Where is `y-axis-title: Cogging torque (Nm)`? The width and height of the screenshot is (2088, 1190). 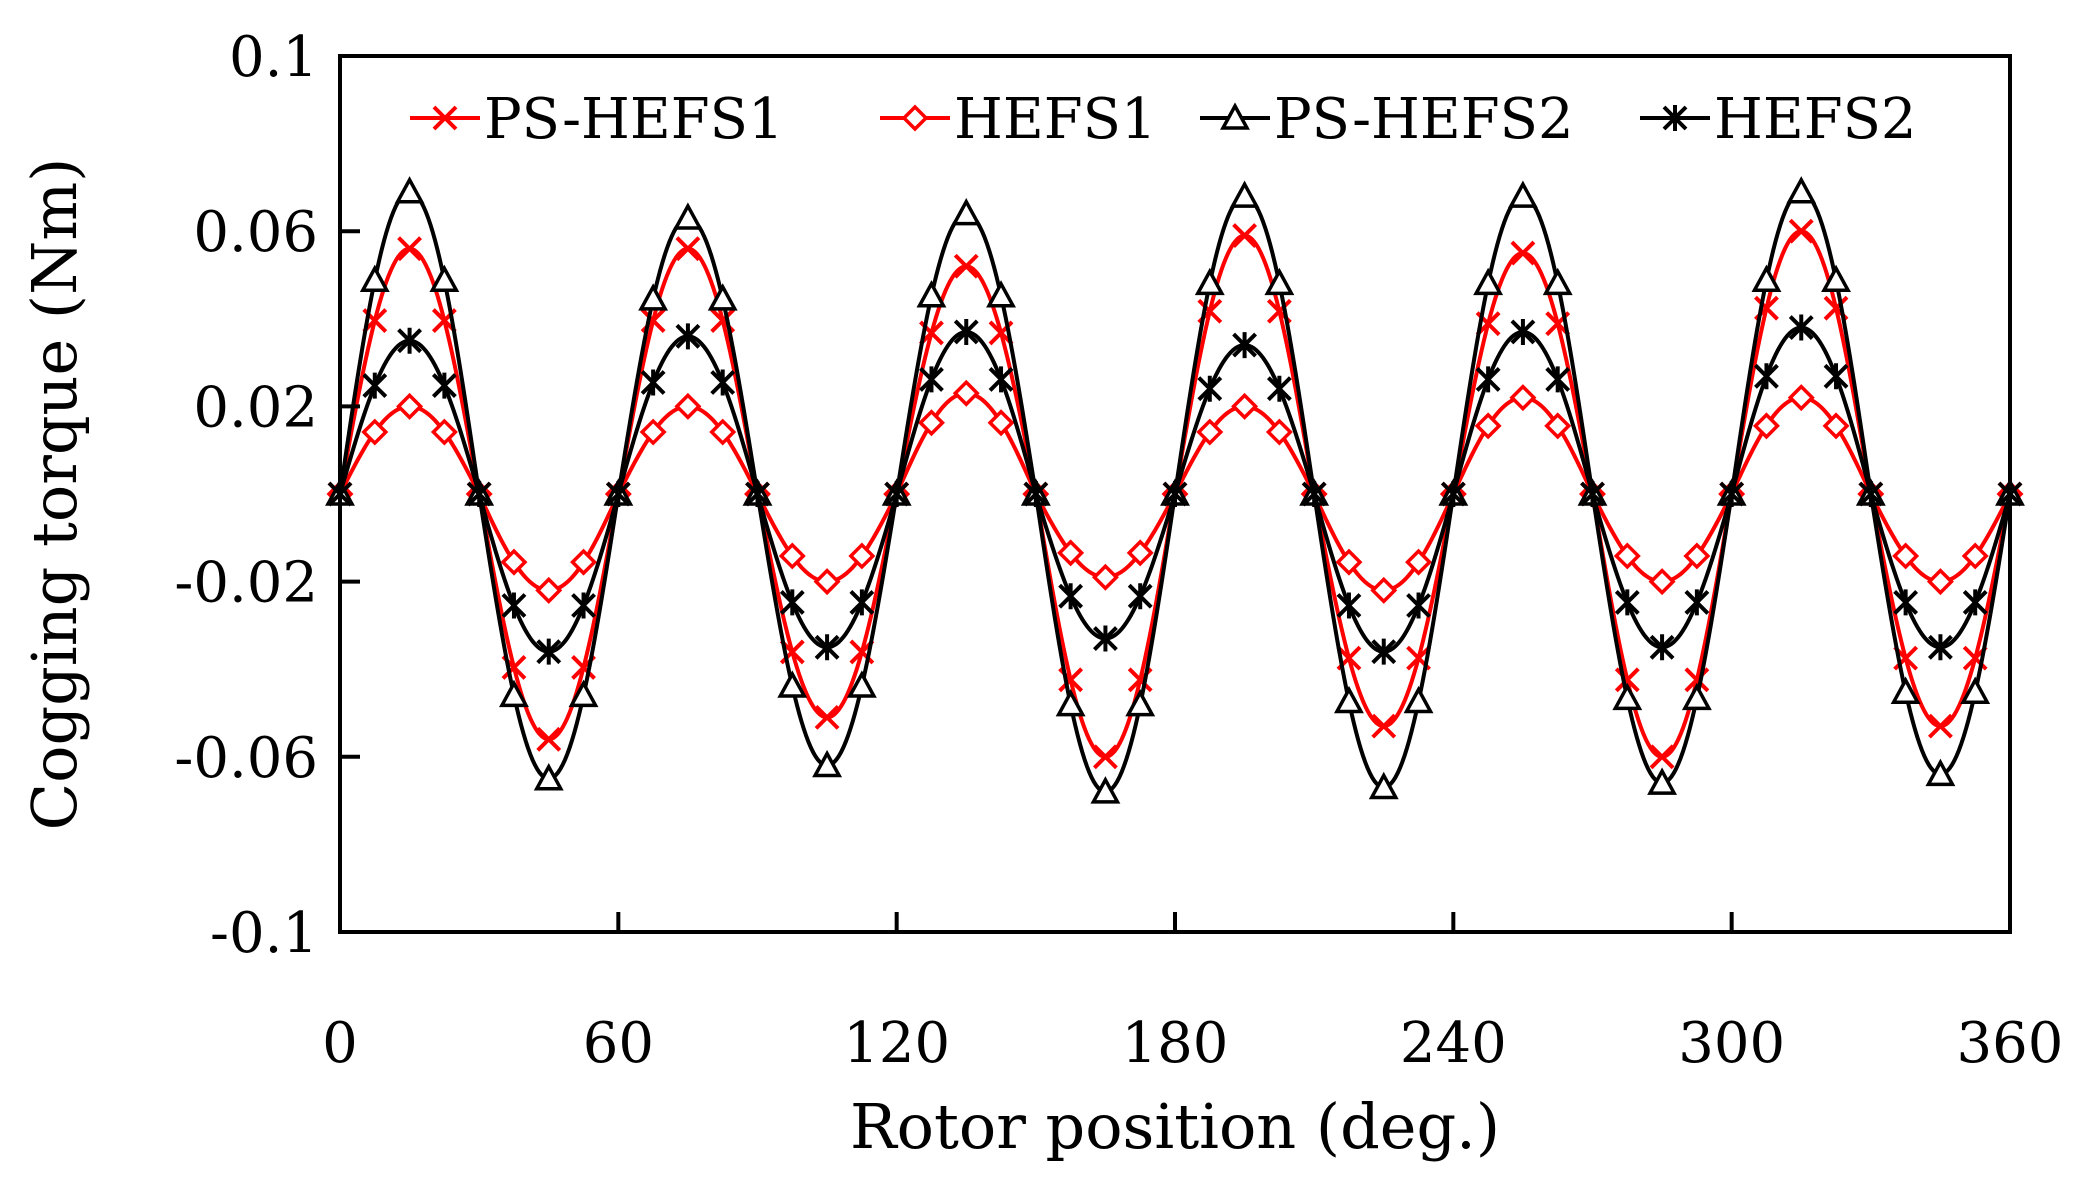
y-axis-title: Cogging torque (Nm) is located at coordinates (54, 494).